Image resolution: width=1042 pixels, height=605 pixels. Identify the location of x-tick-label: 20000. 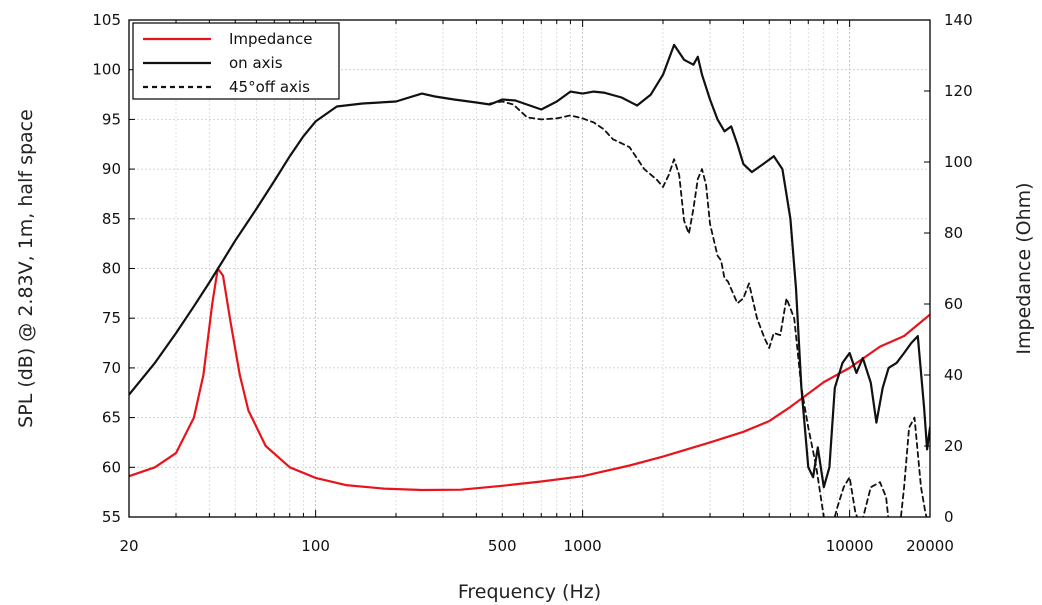
(930, 546).